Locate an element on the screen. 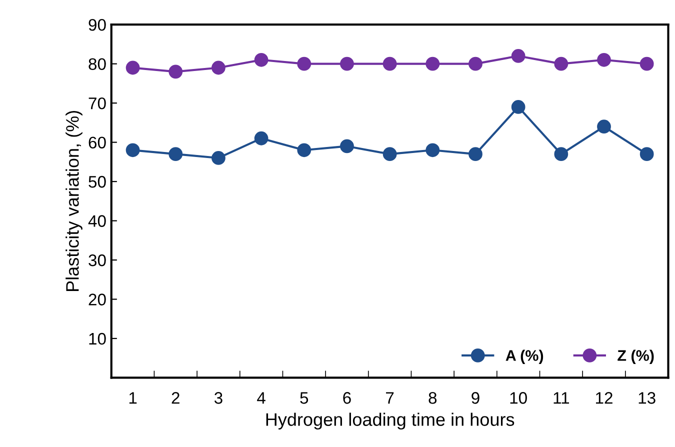 The image size is (675, 447). y-tick-label: 40 is located at coordinates (97, 221).